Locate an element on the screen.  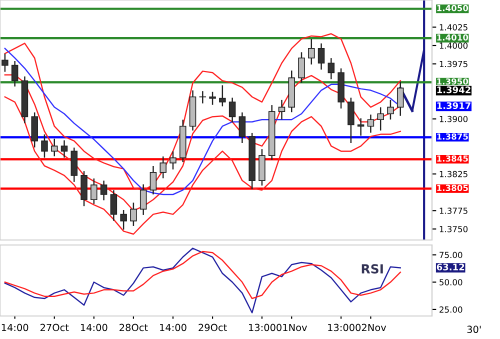
text: 30' is located at coordinates (474, 330).